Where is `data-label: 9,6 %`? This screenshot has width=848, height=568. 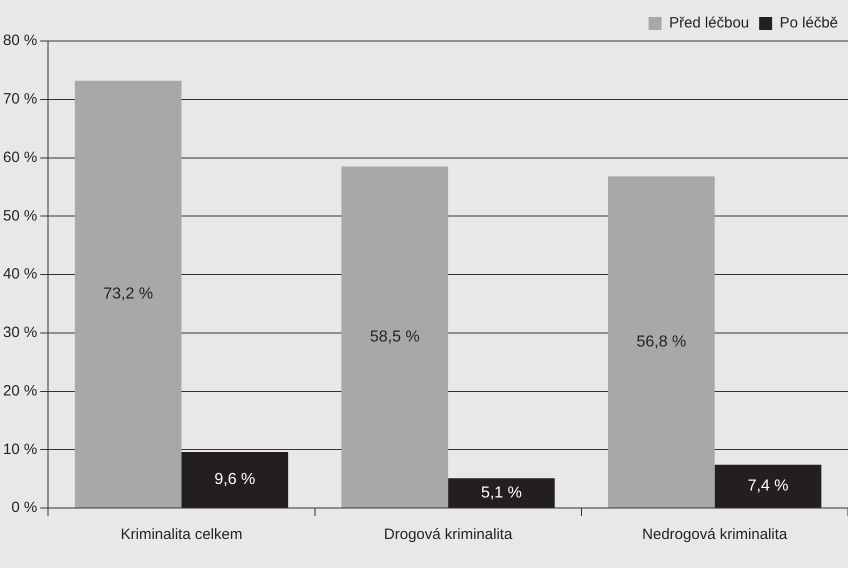
data-label: 9,6 % is located at coordinates (235, 479).